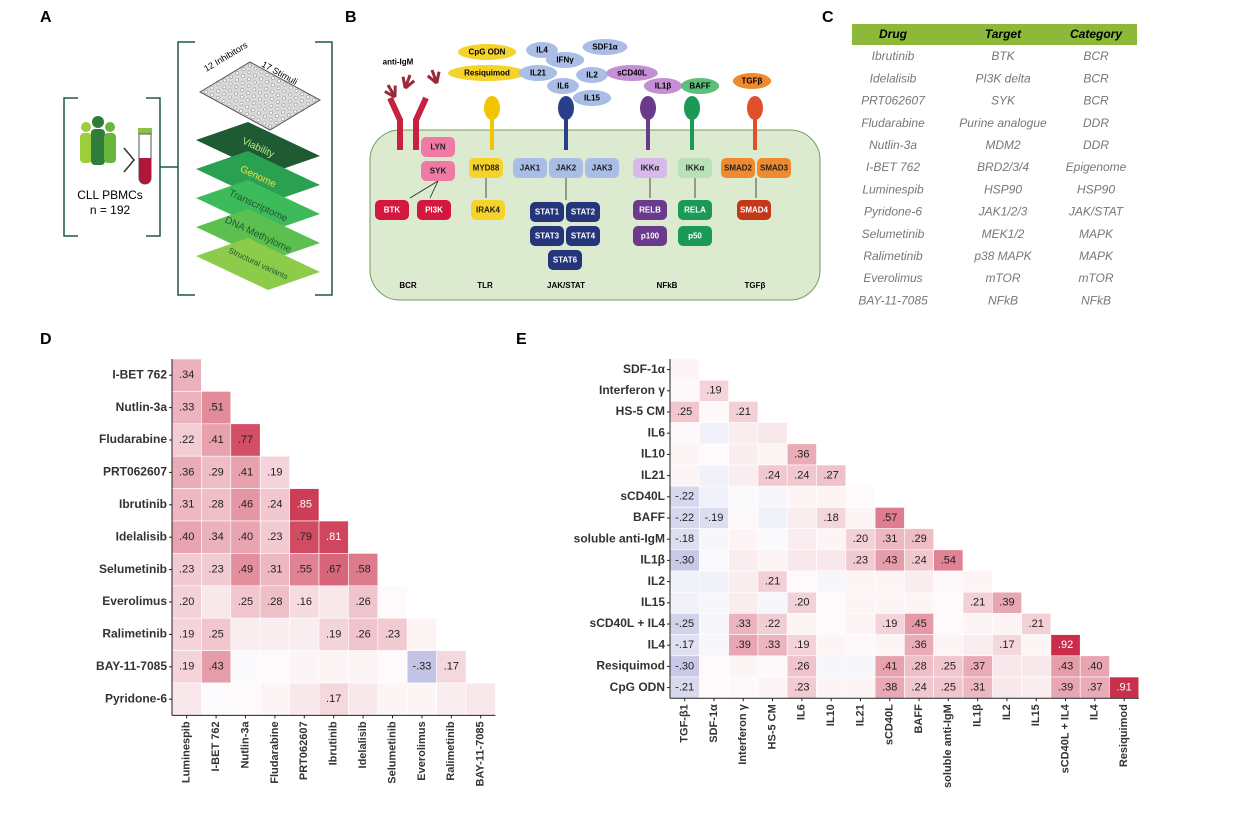  Describe the element at coordinates (143, 504) in the screenshot. I see `row-label: Ibrutinib` at that location.